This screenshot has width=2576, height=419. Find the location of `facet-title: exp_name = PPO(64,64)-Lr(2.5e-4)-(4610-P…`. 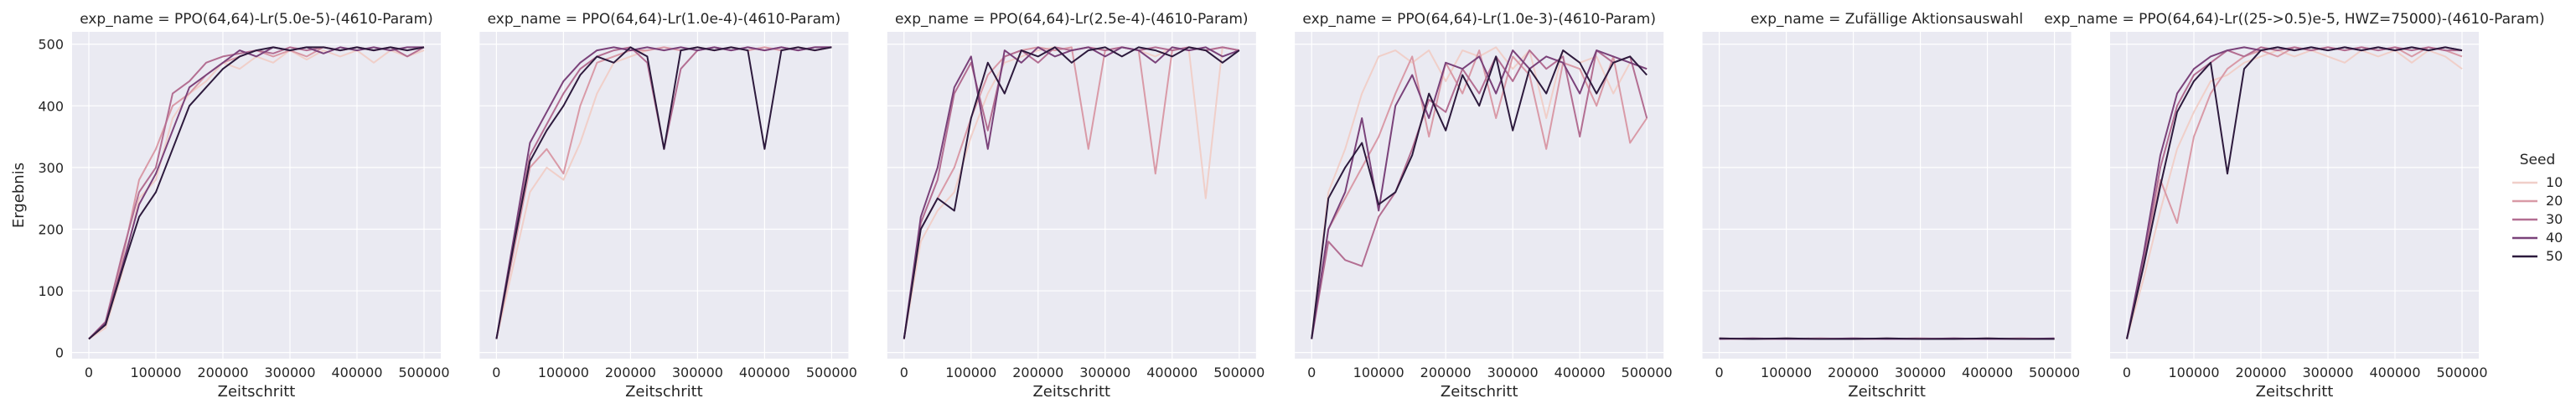

facet-title: exp_name = PPO(64,64)-Lr(2.5e-4)-(4610-P… is located at coordinates (1072, 19).